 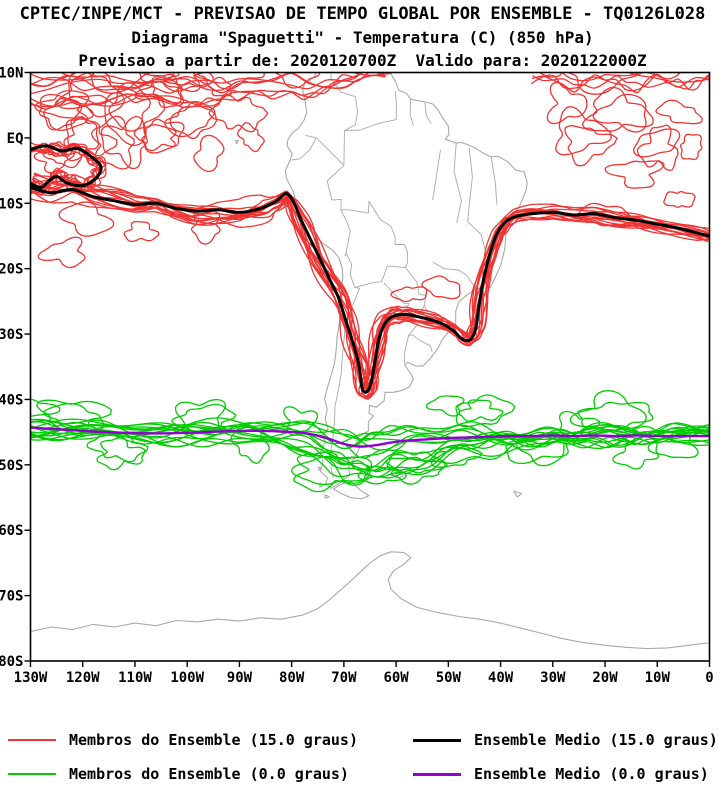 What do you see at coordinates (12, 662) in the screenshot?
I see `y-tick-label: 80S` at bounding box center [12, 662].